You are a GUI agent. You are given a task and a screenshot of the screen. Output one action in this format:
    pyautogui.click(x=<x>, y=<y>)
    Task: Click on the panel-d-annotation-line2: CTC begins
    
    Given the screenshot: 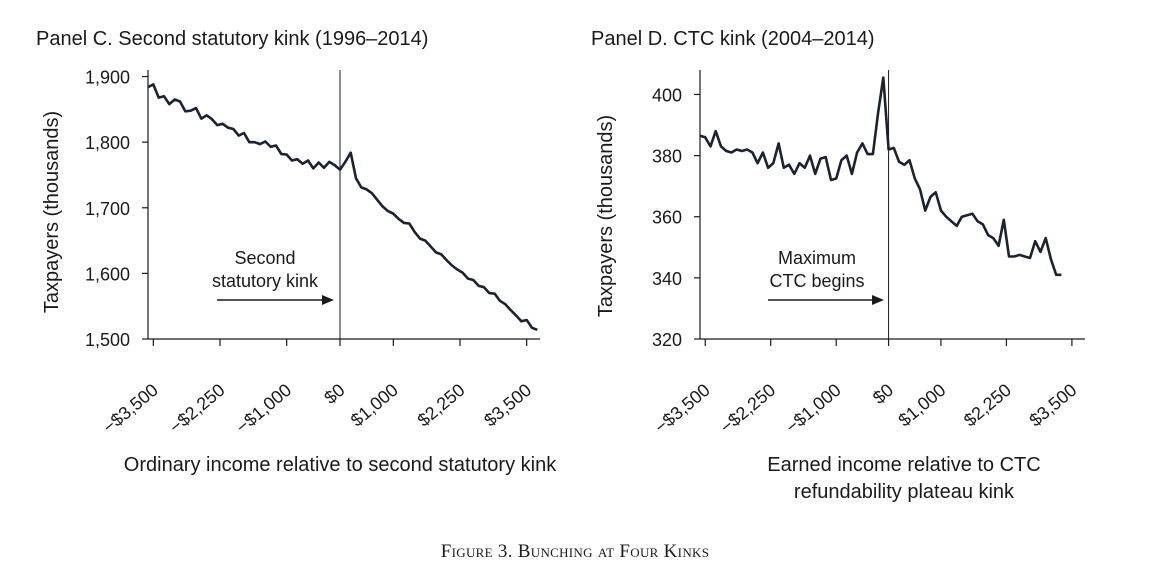 What is the action you would take?
    pyautogui.click(x=816, y=281)
    